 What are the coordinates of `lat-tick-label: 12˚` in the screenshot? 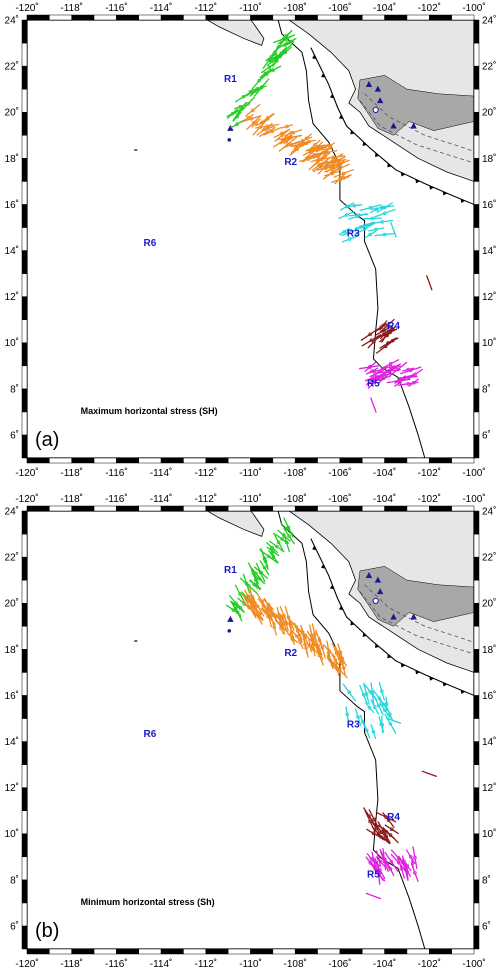 It's located at (12, 297).